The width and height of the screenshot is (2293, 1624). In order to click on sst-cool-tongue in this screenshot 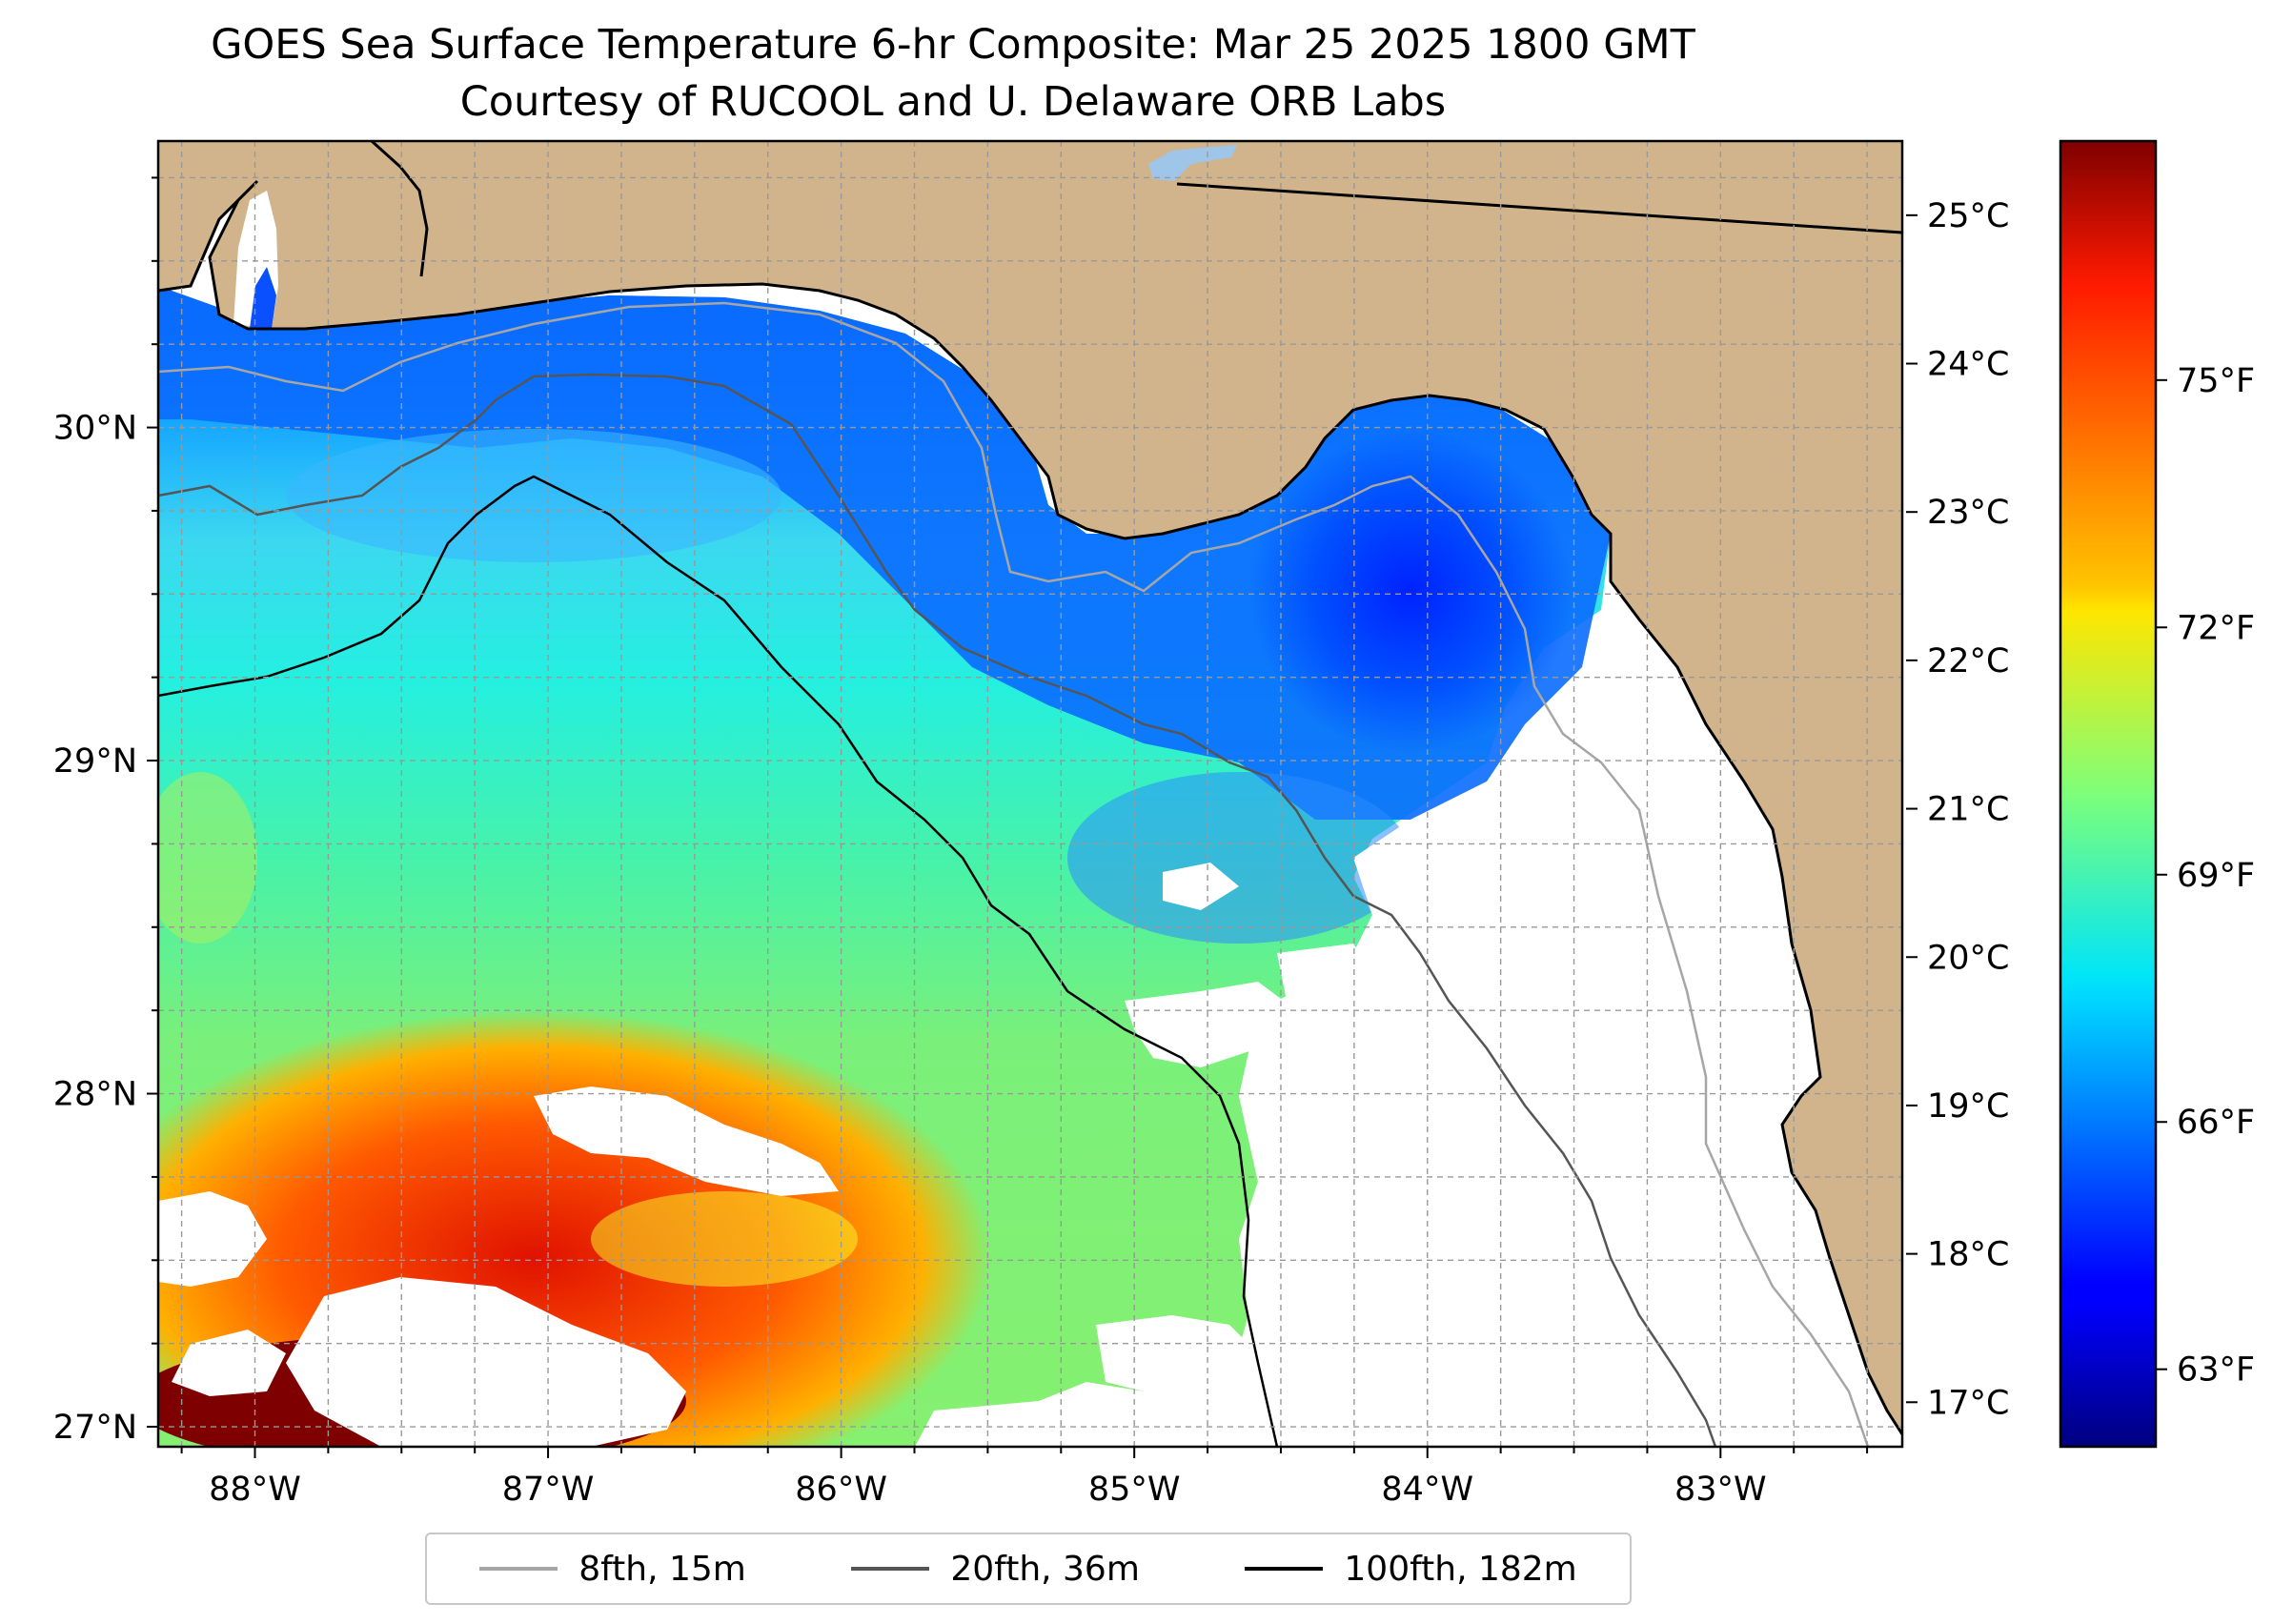, I will do `click(1238, 858)`.